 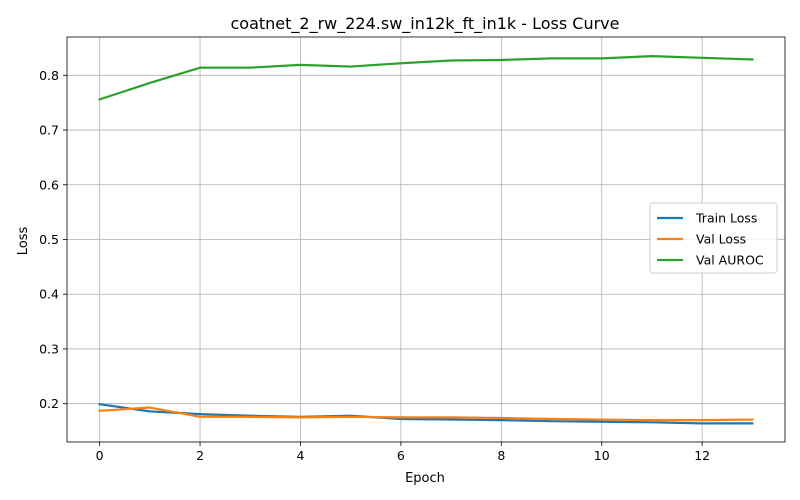 I want to click on x-axis-label: Epoch, so click(x=425, y=478).